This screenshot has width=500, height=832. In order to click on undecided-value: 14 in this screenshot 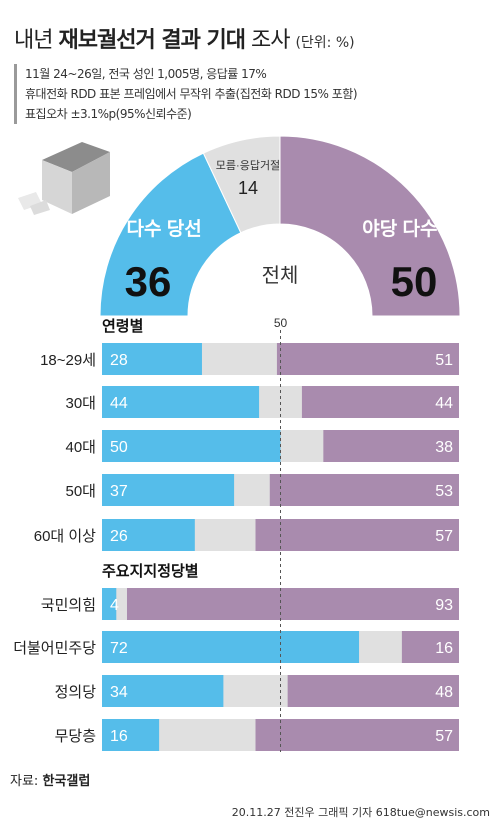, I will do `click(248, 188)`.